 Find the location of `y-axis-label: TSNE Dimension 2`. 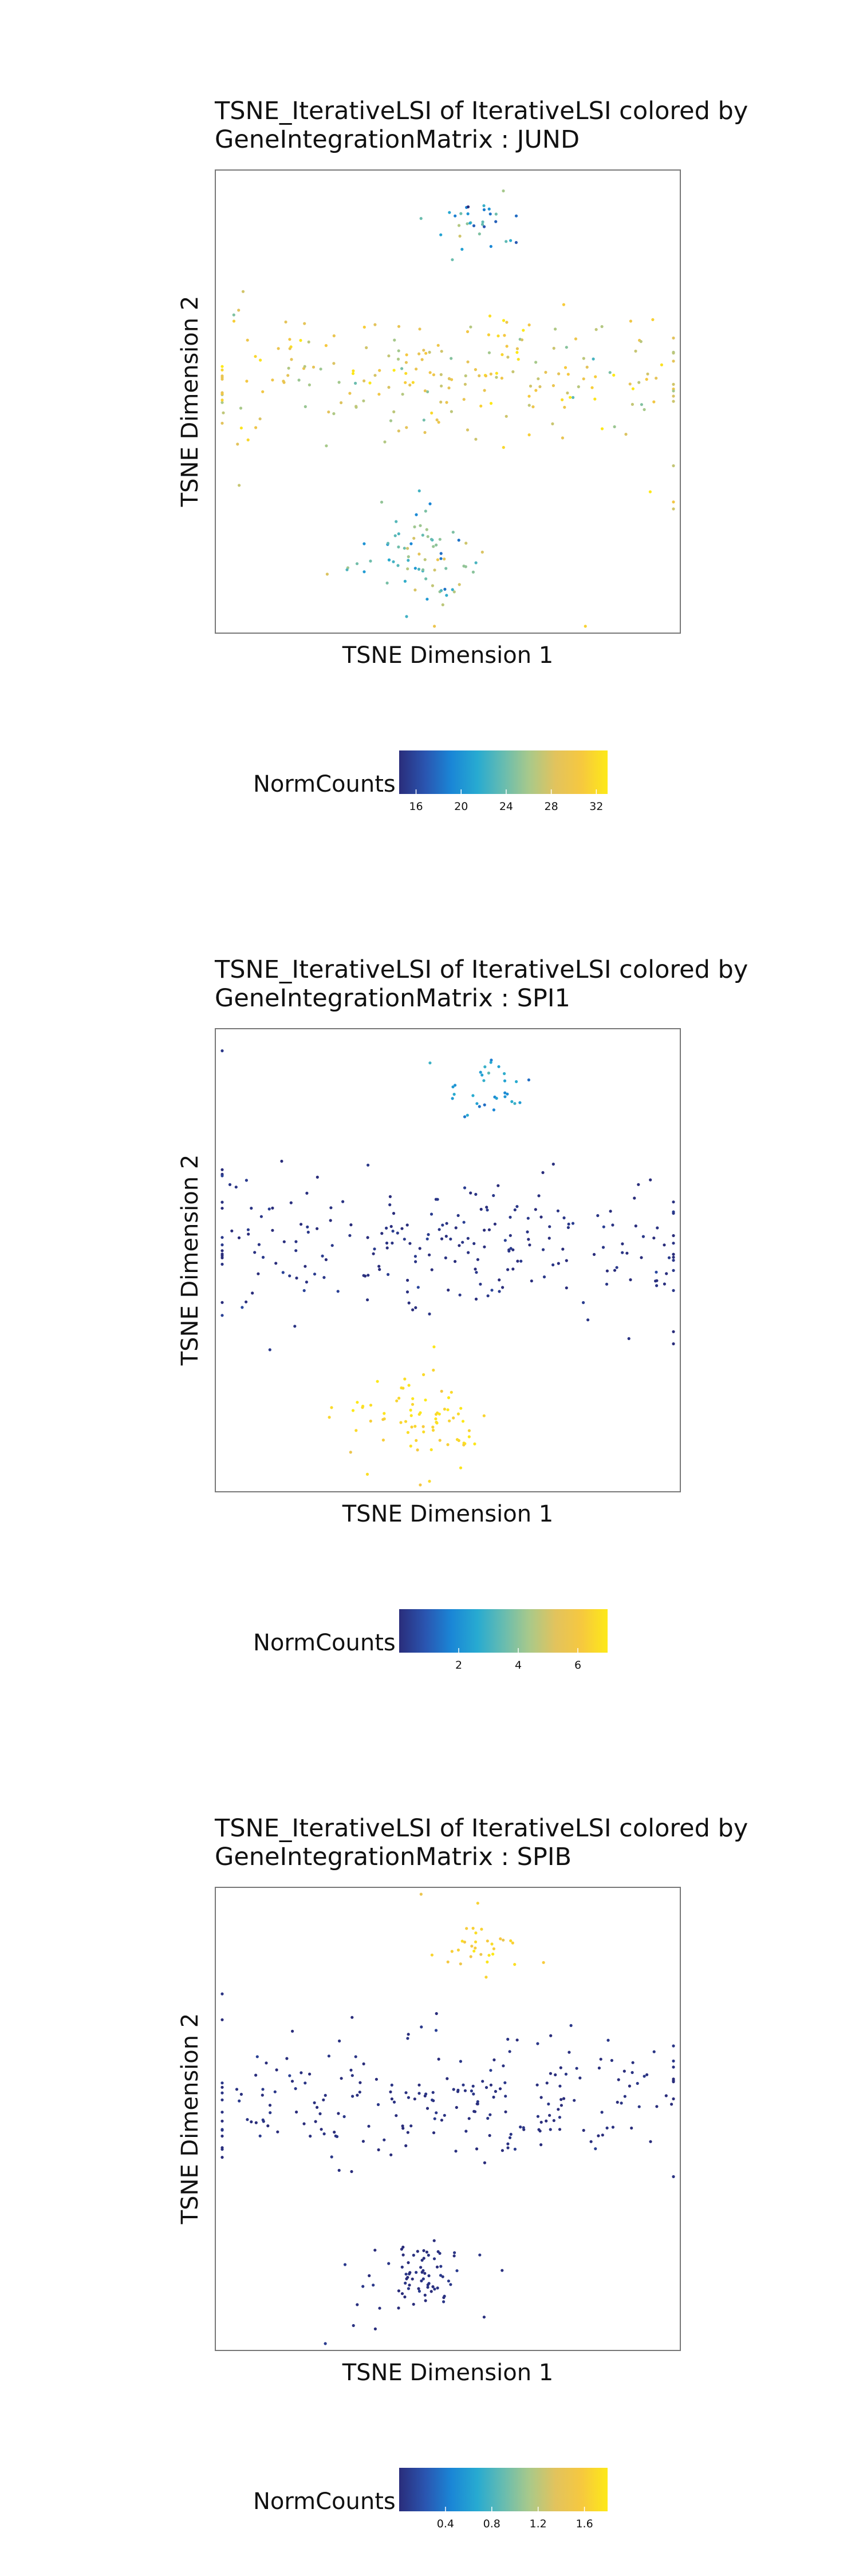

y-axis-label: TSNE Dimension 2 is located at coordinates (190, 2119).